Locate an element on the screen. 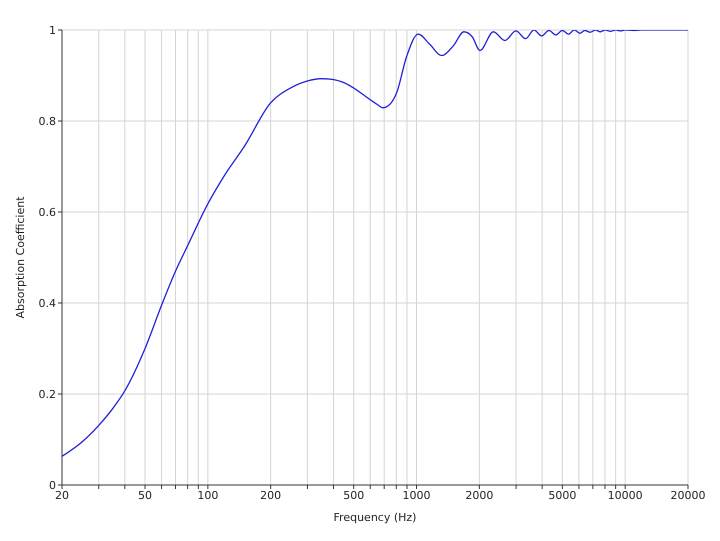 The width and height of the screenshot is (720, 541). y-tick-label: 0.8 is located at coordinates (47, 121).